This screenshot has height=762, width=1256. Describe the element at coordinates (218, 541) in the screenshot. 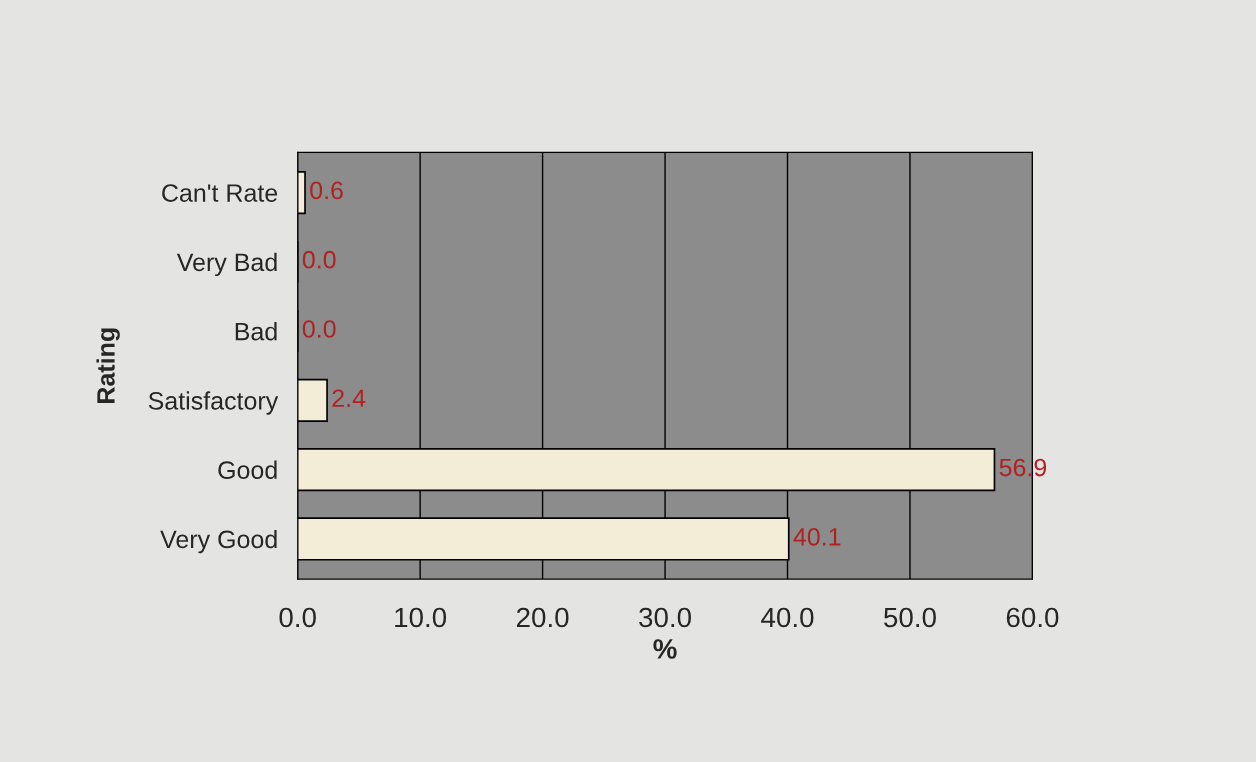

I see `y-tick-label: Very Good` at that location.